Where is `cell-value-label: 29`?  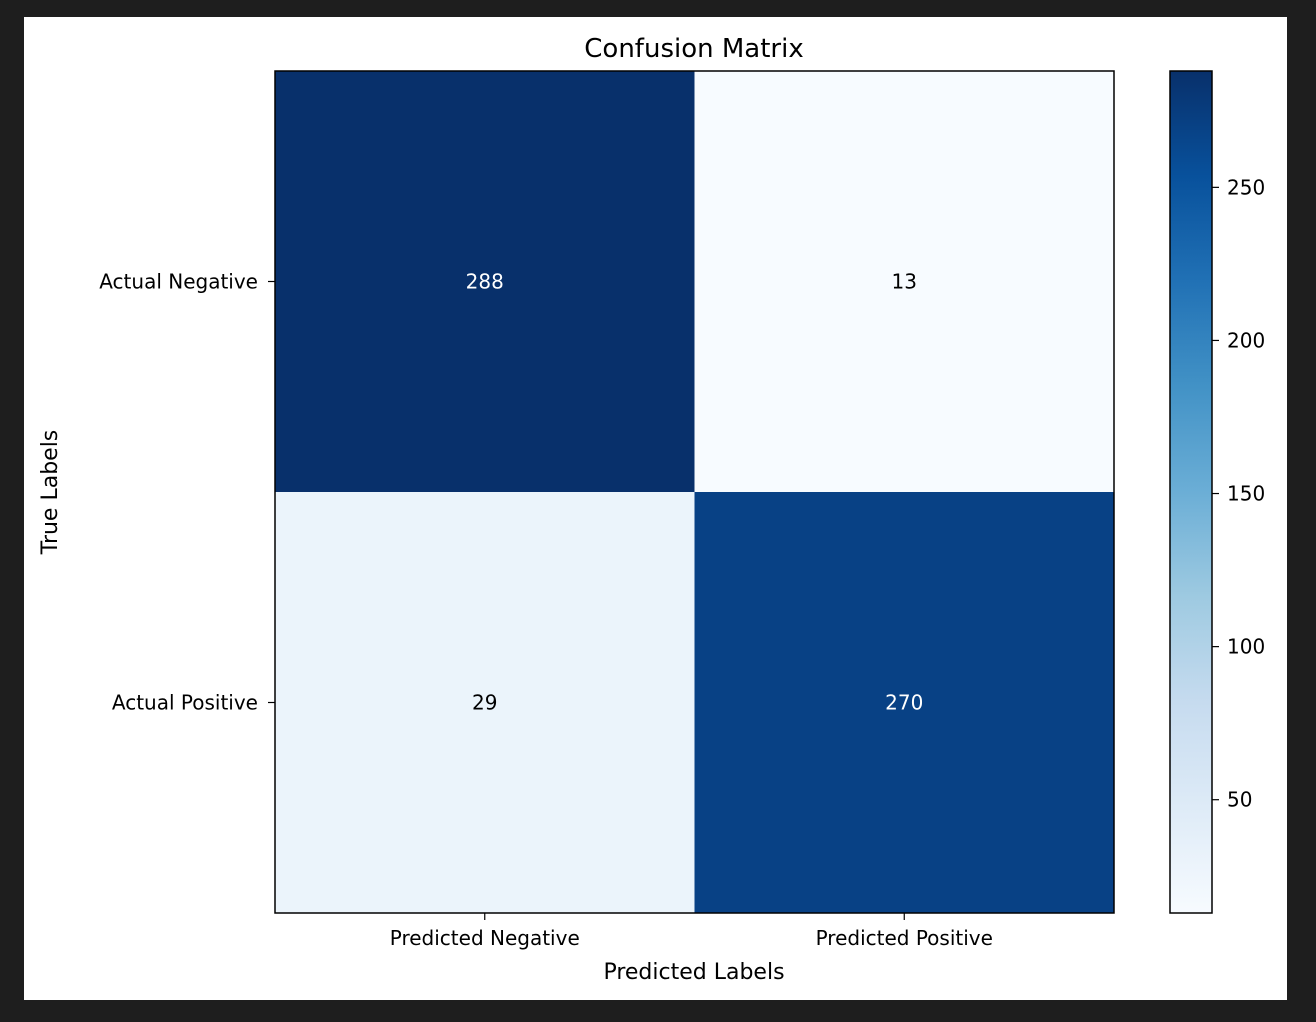
cell-value-label: 29 is located at coordinates (484, 703).